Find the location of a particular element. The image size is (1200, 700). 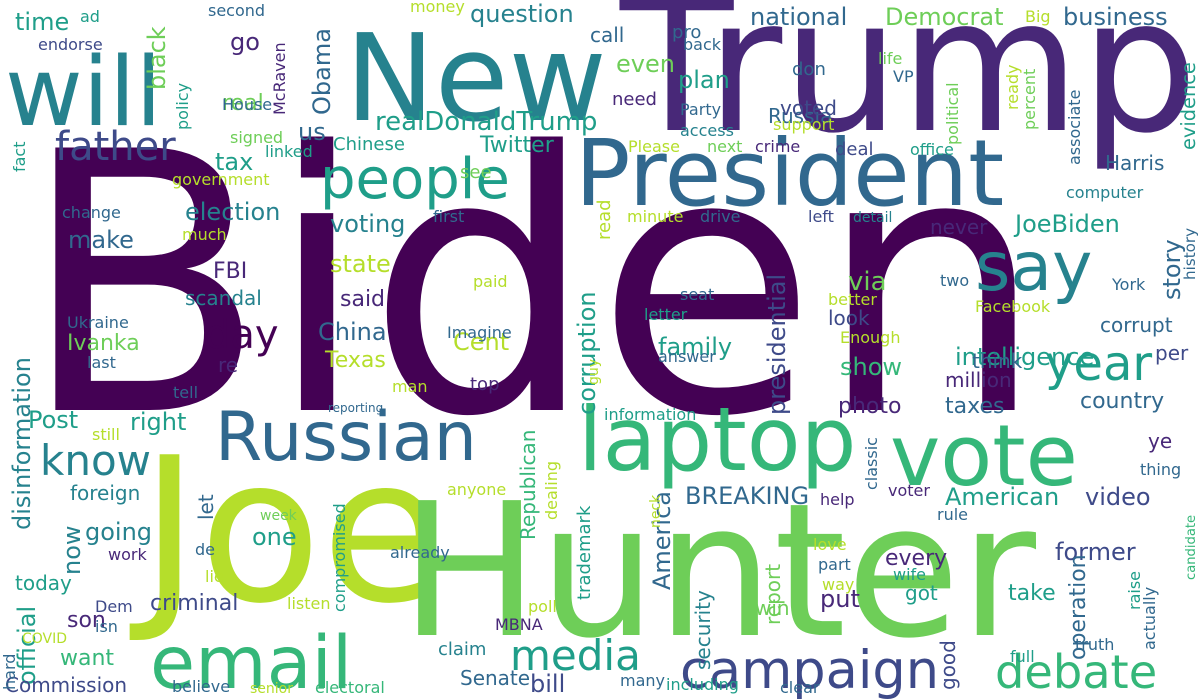

word-de: de is located at coordinates (205, 549).